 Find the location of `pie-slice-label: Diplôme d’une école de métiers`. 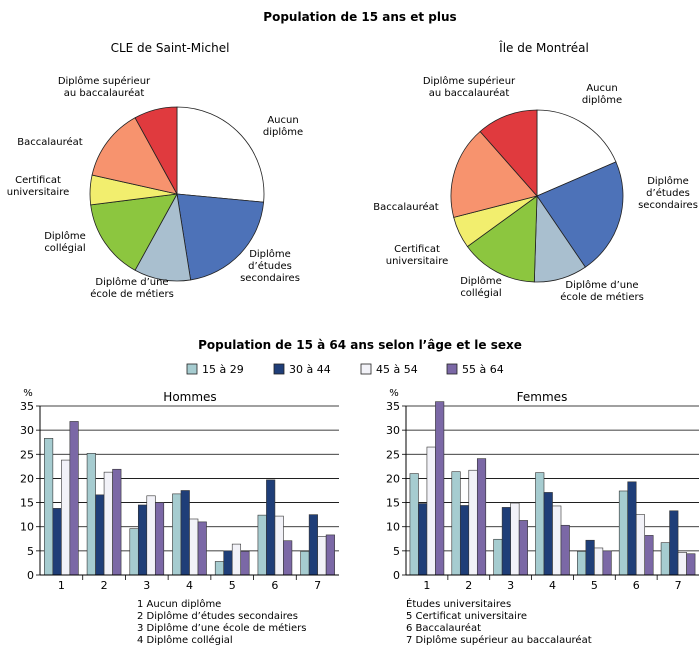

pie-slice-label: Diplôme d’une école de métiers is located at coordinates (602, 291).